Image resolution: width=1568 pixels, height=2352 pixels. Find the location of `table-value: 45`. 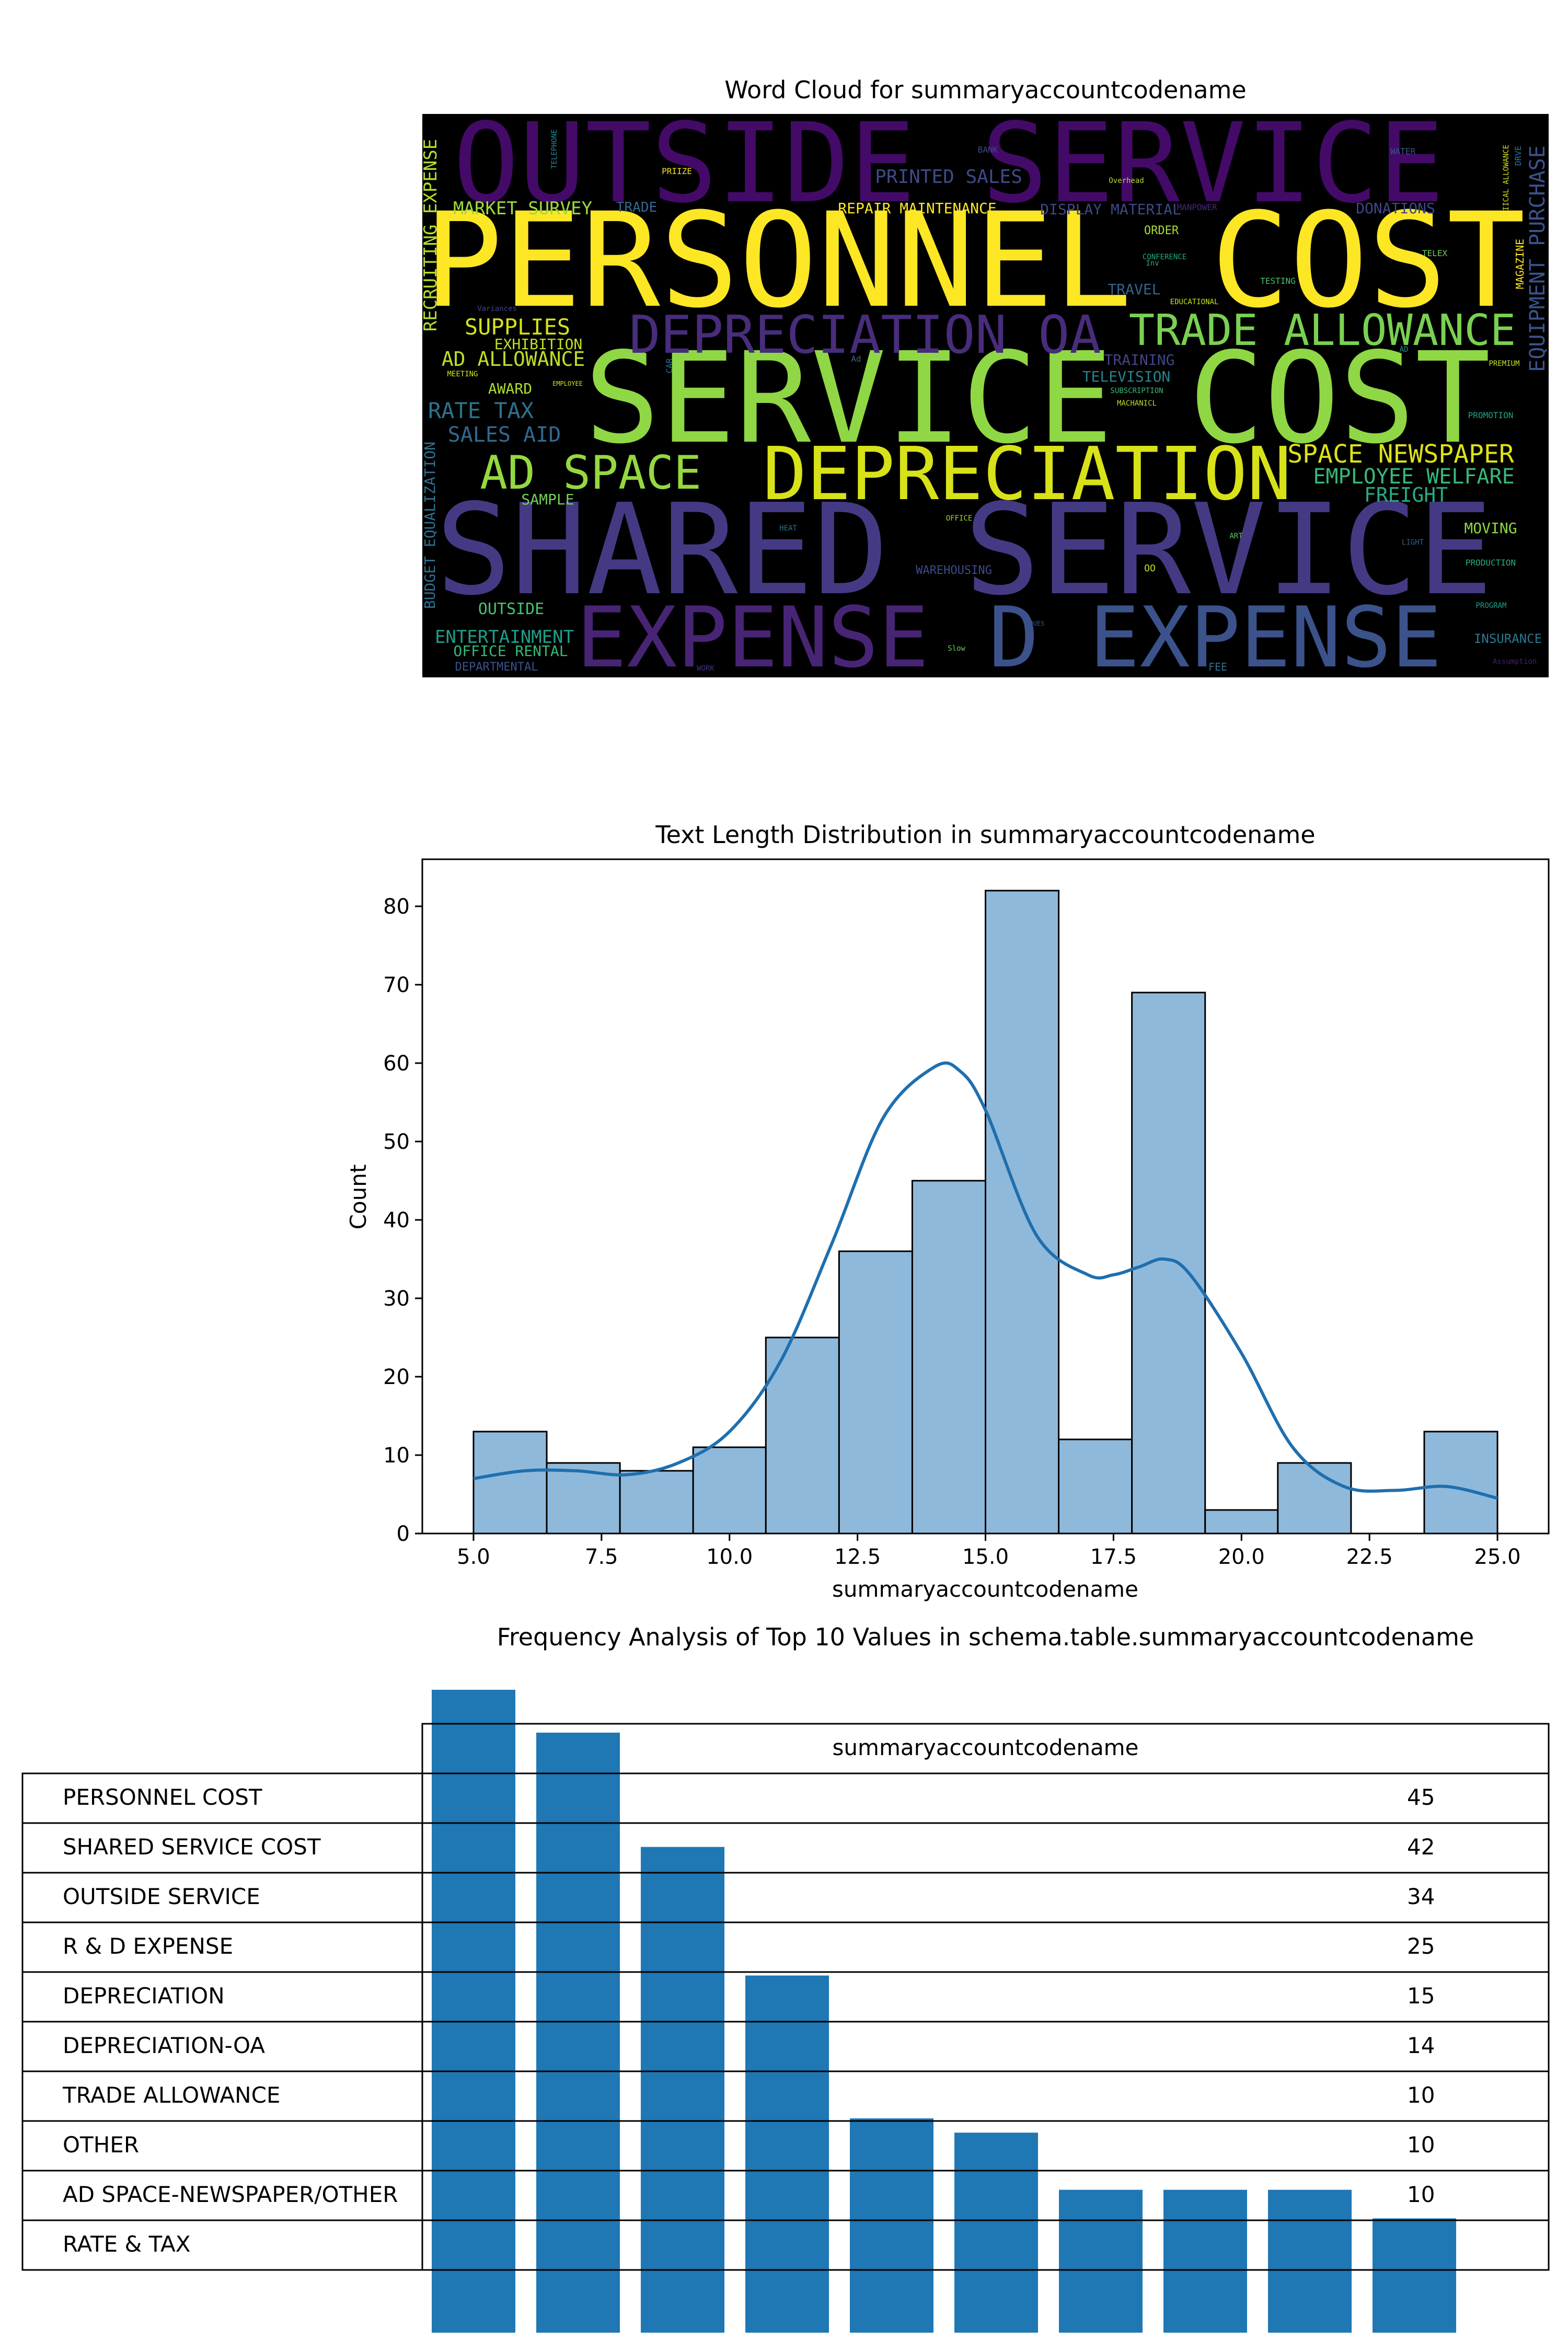

table-value: 45 is located at coordinates (1421, 1797).